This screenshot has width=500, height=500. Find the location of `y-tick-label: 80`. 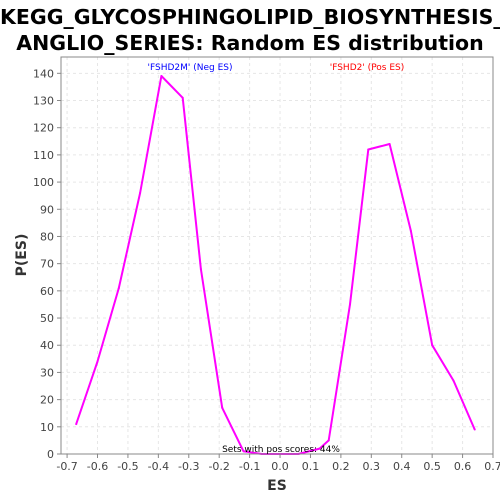

y-tick-label: 80 is located at coordinates (47, 236).